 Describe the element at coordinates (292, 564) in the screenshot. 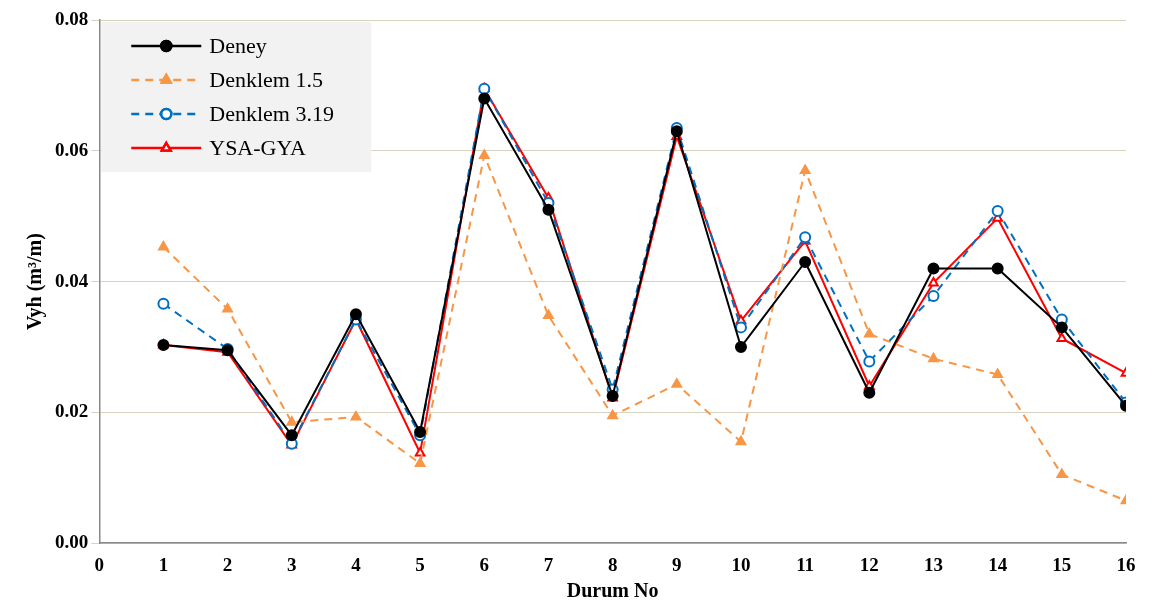

I see `x-tick-label: 3` at that location.